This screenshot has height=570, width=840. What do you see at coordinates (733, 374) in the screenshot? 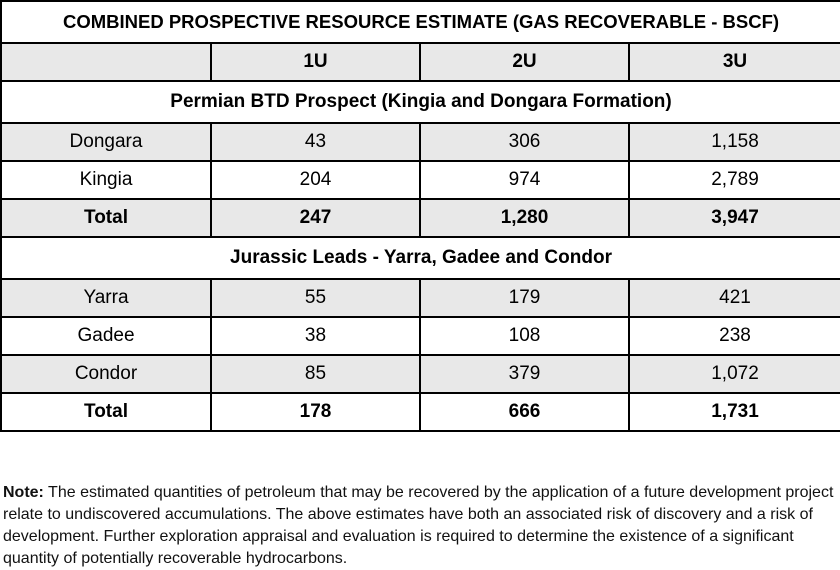
I see `cell-3u: 1,072` at bounding box center [733, 374].